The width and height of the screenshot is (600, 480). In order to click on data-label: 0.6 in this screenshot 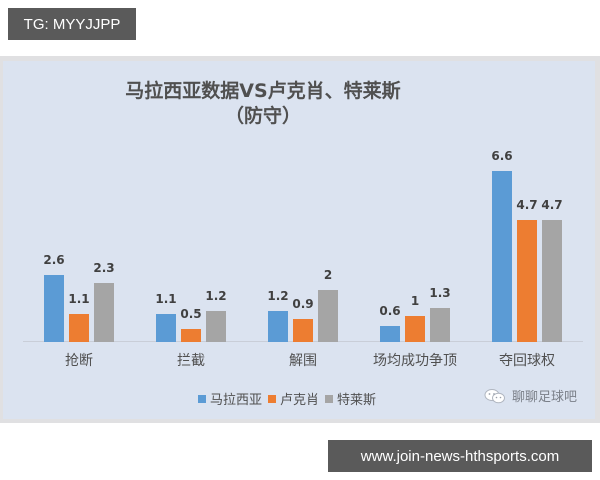, I will do `click(390, 311)`.